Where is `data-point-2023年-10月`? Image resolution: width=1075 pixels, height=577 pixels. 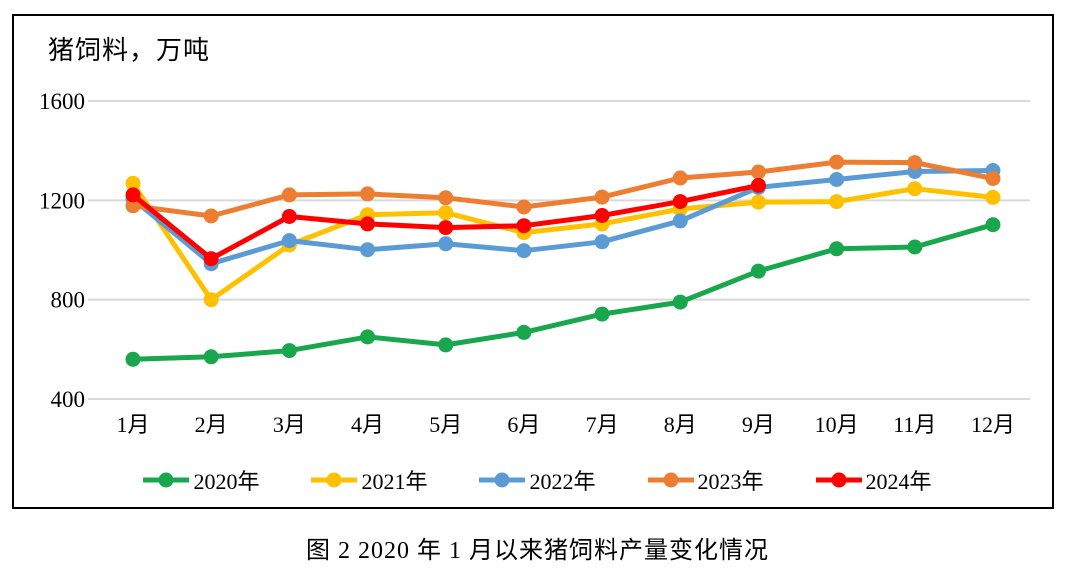
data-point-2023年-10月 is located at coordinates (837, 162).